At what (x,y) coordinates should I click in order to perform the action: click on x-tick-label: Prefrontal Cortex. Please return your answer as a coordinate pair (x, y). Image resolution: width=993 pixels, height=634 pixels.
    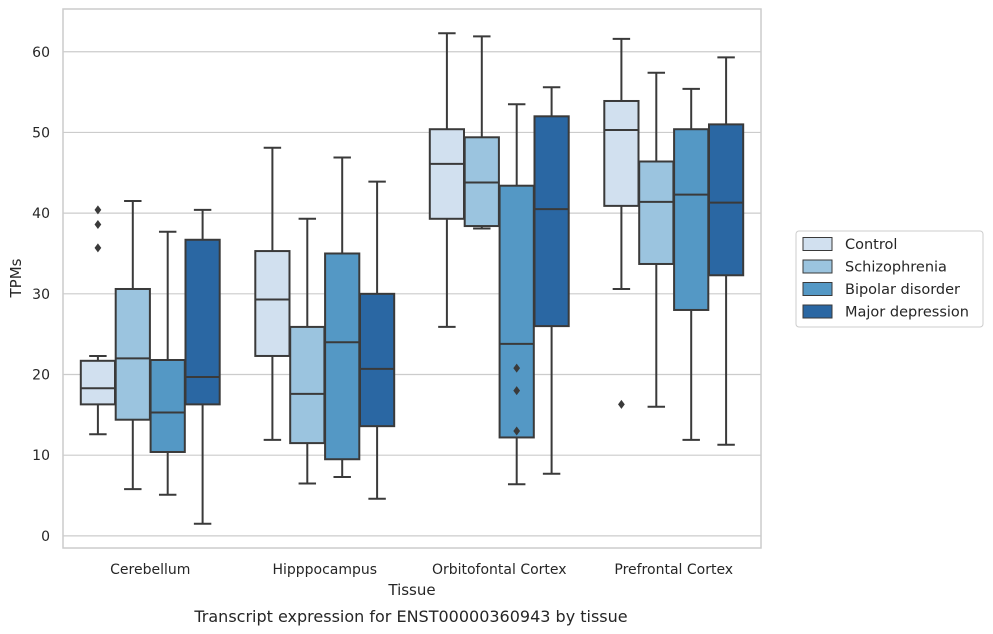
    Looking at the image, I should click on (673, 570).